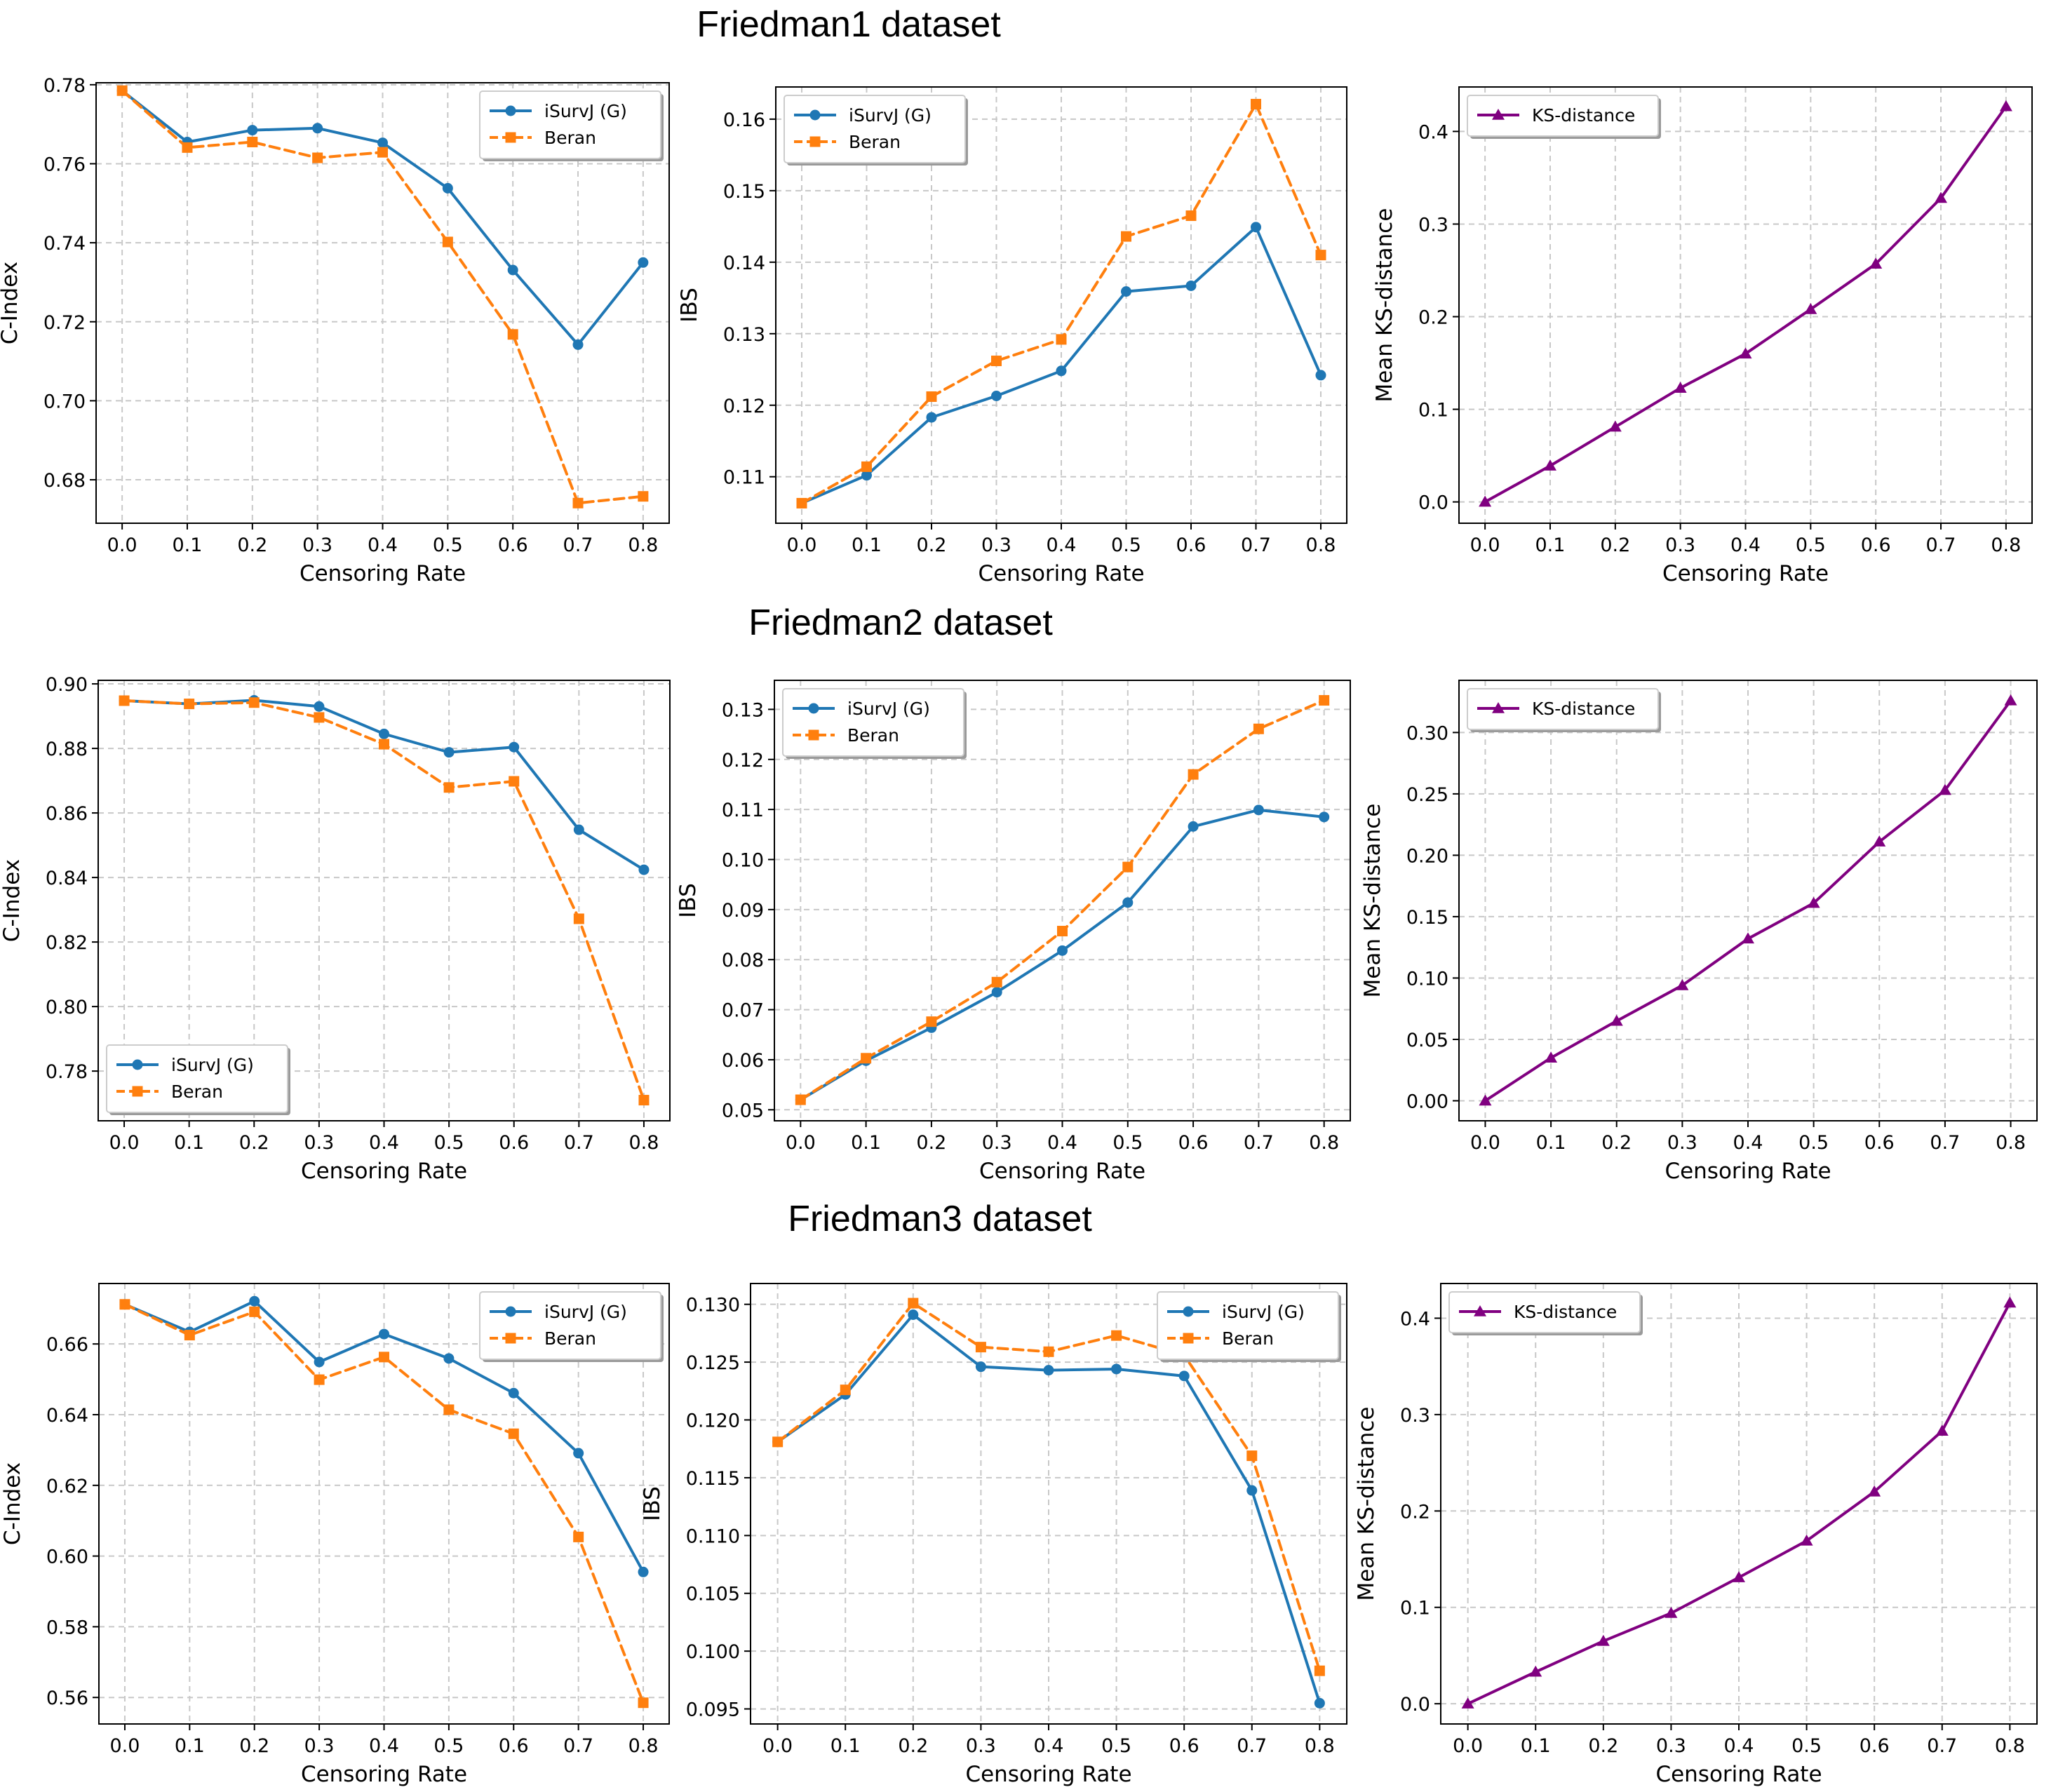 Image resolution: width=2051 pixels, height=1792 pixels. I want to click on row-title-friedman3: Friedman3 dataset, so click(940, 1219).